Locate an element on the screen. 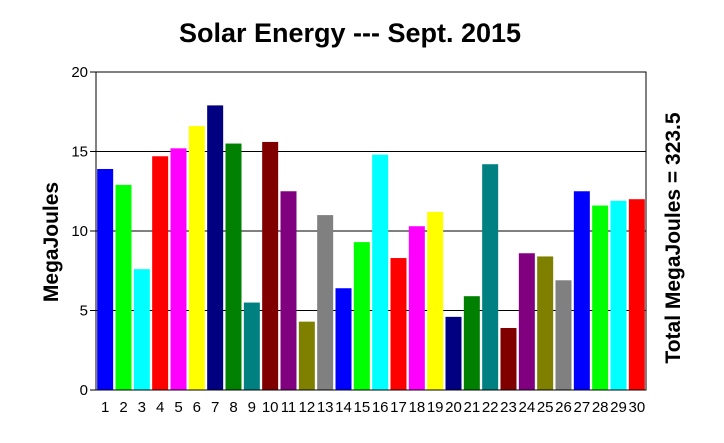 The width and height of the screenshot is (724, 443). y-tick-label: 10 is located at coordinates (79, 231).